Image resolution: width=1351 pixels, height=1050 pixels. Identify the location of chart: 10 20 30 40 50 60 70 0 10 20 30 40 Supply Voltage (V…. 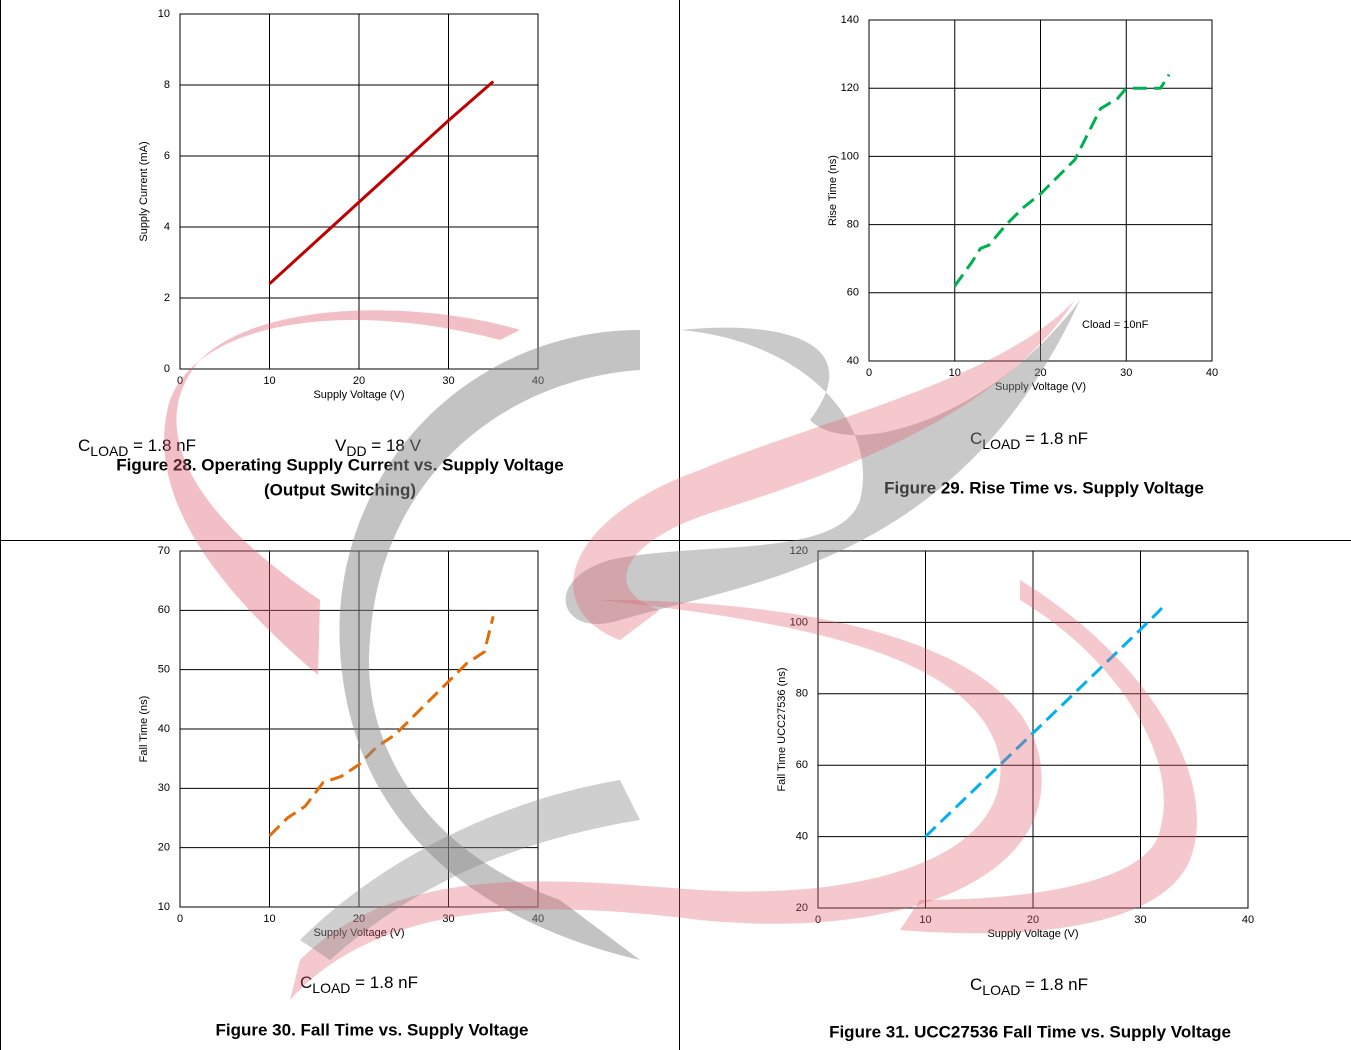
(341, 792).